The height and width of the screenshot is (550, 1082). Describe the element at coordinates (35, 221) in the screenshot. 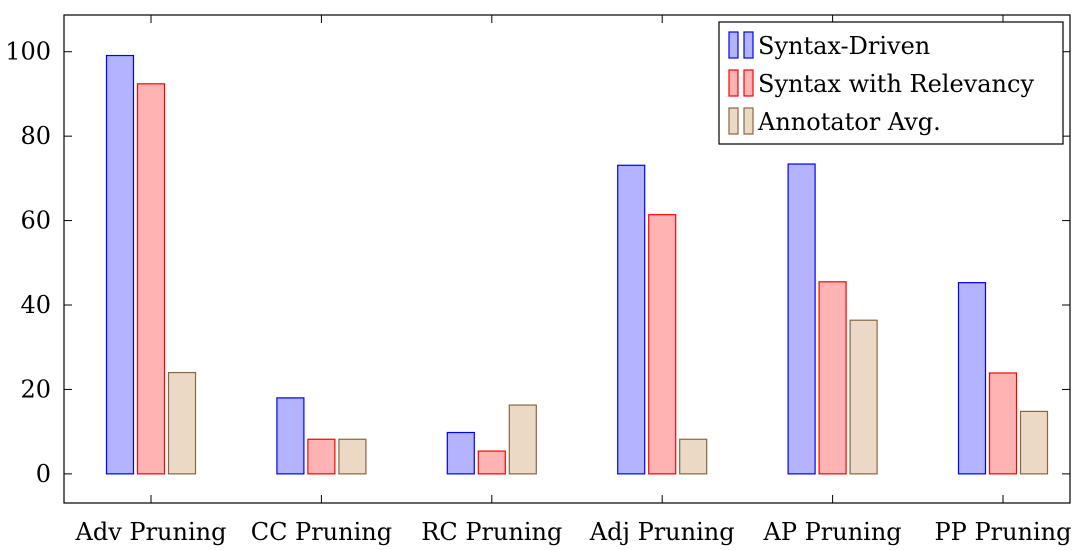

I see `y-tick-label: 60` at that location.